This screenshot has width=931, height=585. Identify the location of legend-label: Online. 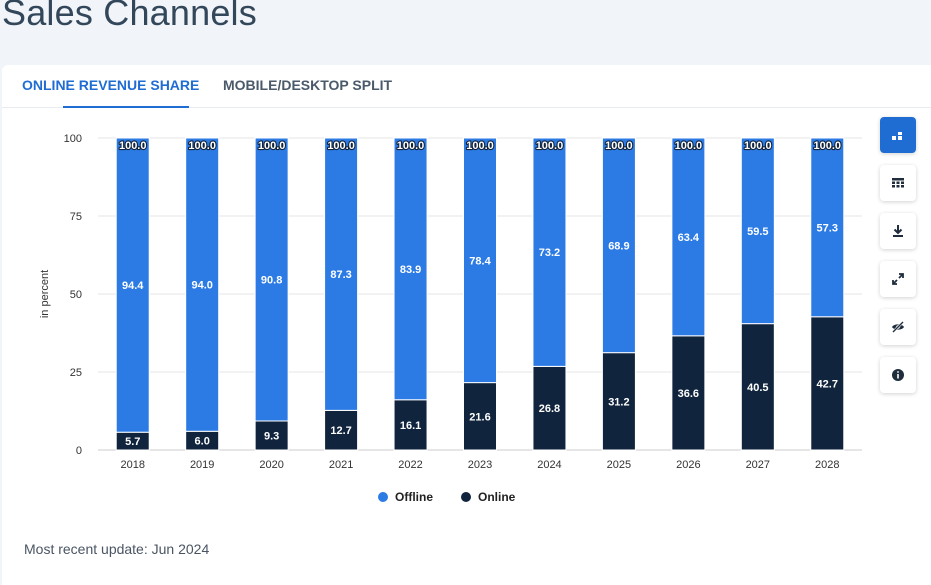
(497, 497).